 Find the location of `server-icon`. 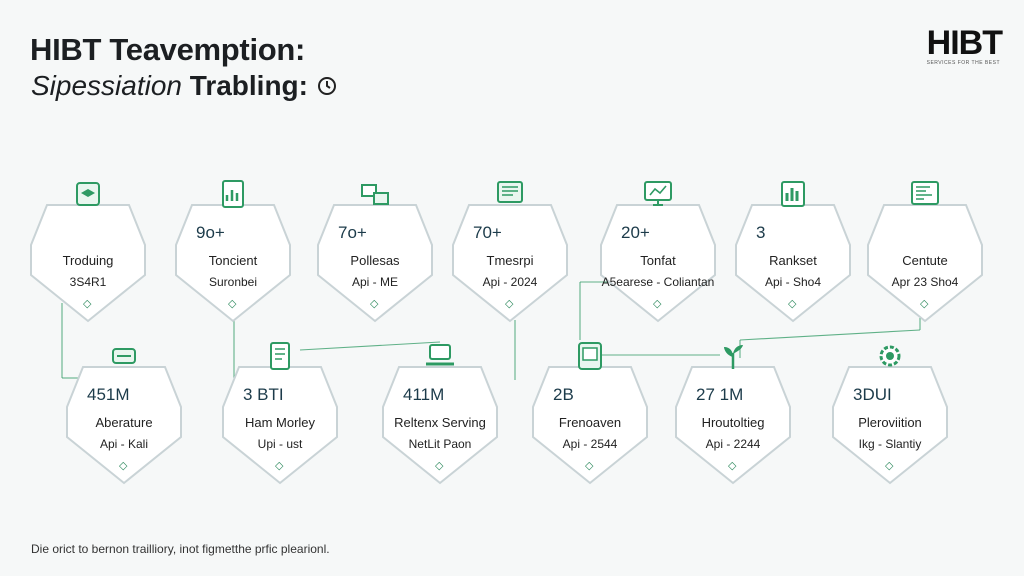

server-icon is located at coordinates (590, 358).